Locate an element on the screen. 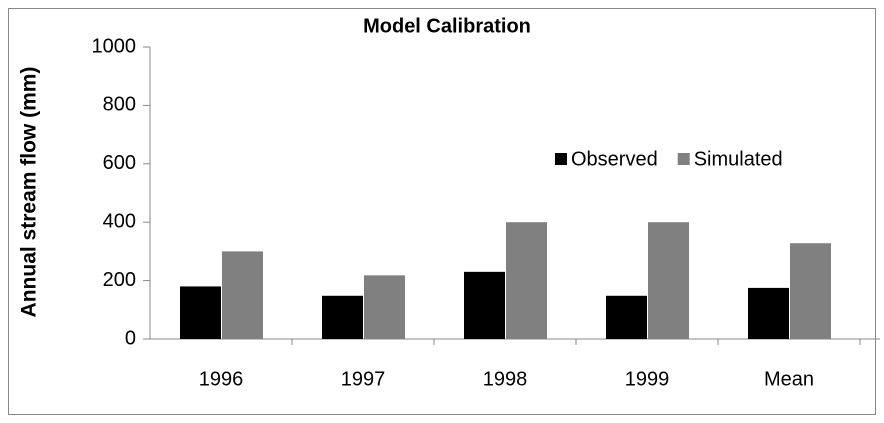 The image size is (884, 423). y-tick-label: 800 is located at coordinates (119, 105).